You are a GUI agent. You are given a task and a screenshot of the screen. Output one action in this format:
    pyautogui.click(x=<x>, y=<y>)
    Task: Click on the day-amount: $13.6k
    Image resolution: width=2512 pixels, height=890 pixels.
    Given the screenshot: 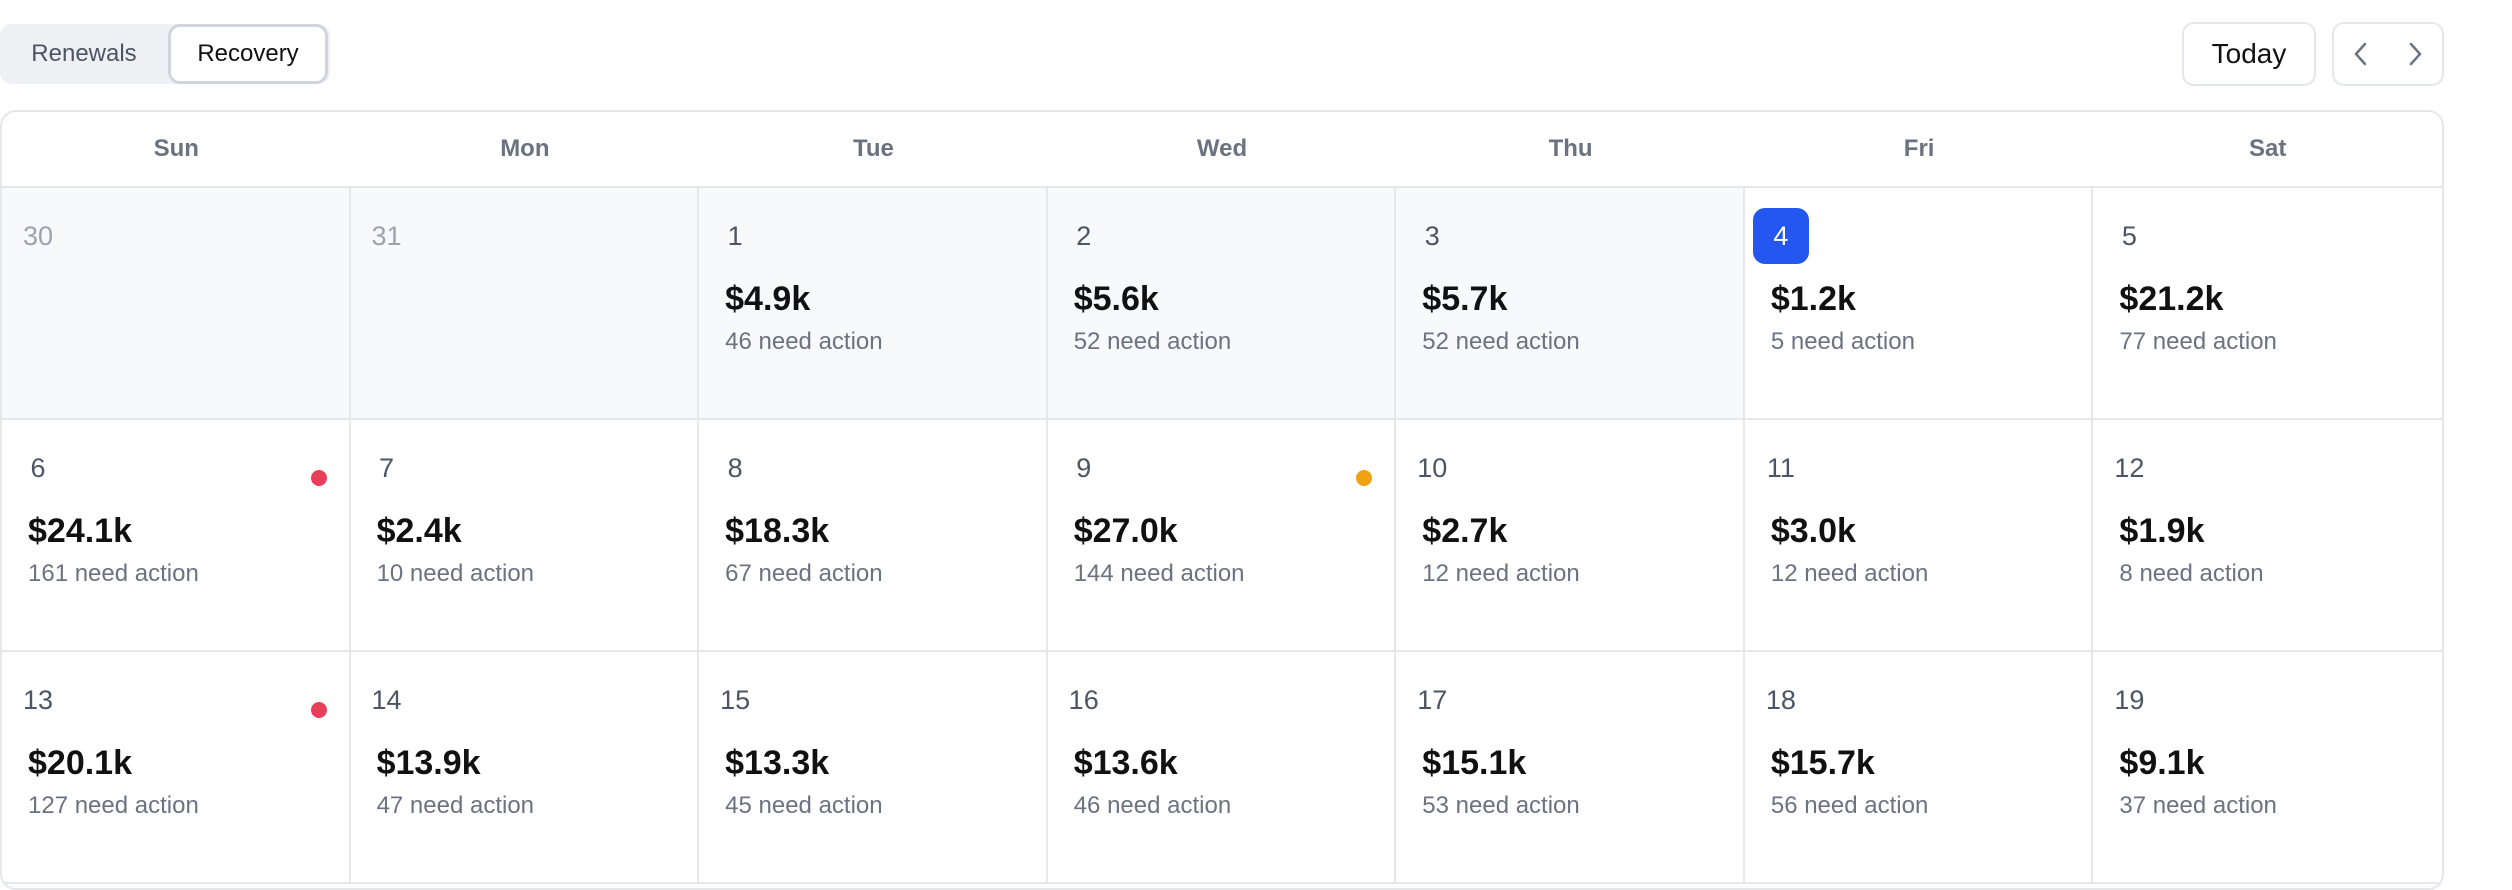 What is the action you would take?
    pyautogui.click(x=1125, y=763)
    